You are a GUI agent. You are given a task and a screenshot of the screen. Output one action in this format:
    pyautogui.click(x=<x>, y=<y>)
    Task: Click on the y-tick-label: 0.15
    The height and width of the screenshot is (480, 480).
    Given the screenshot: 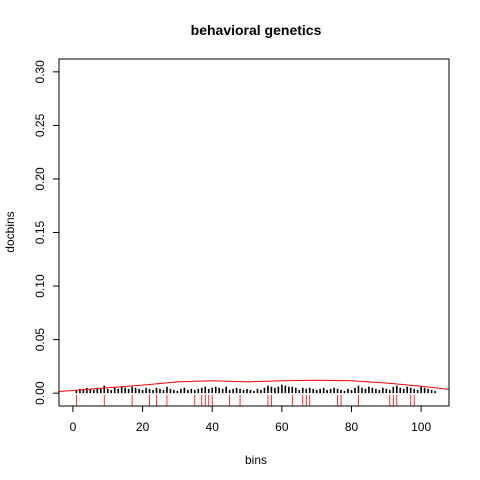 What is the action you would take?
    pyautogui.click(x=40, y=232)
    